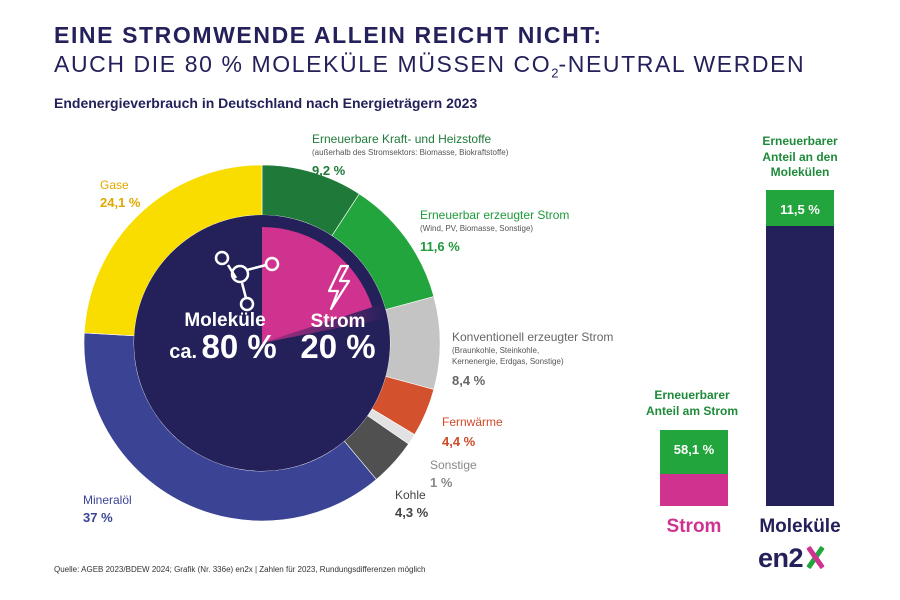 This screenshot has width=900, height=600. I want to click on bar-category-molecules: Moleküle, so click(800, 526).